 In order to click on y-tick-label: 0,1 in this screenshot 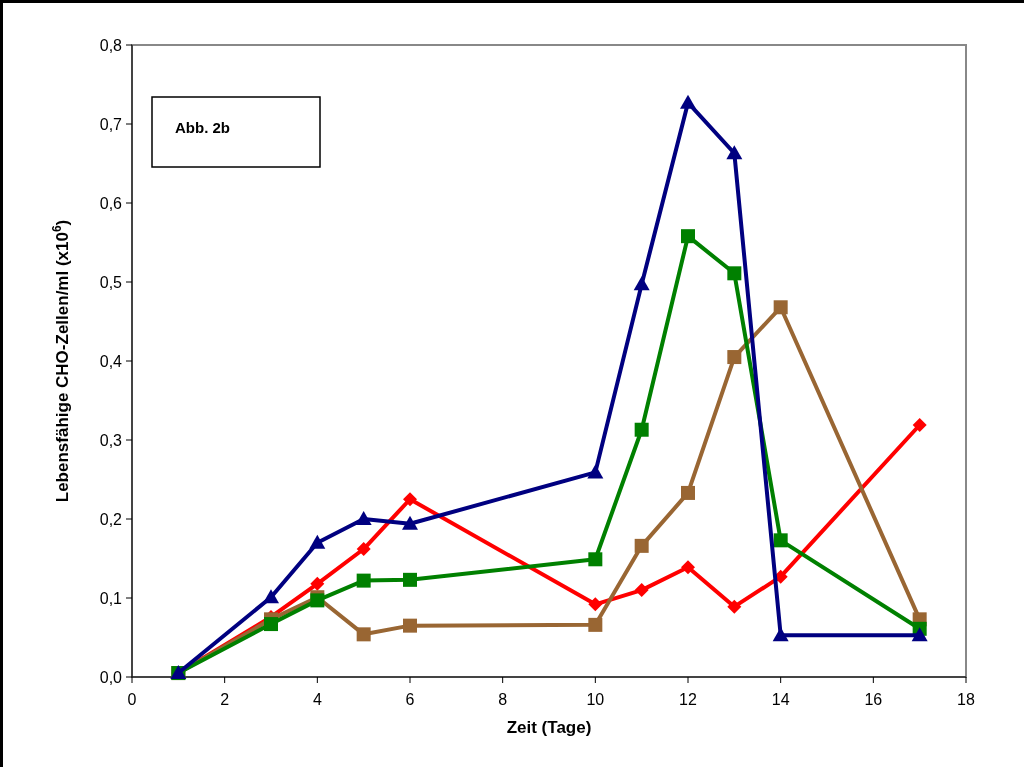, I will do `click(111, 598)`.